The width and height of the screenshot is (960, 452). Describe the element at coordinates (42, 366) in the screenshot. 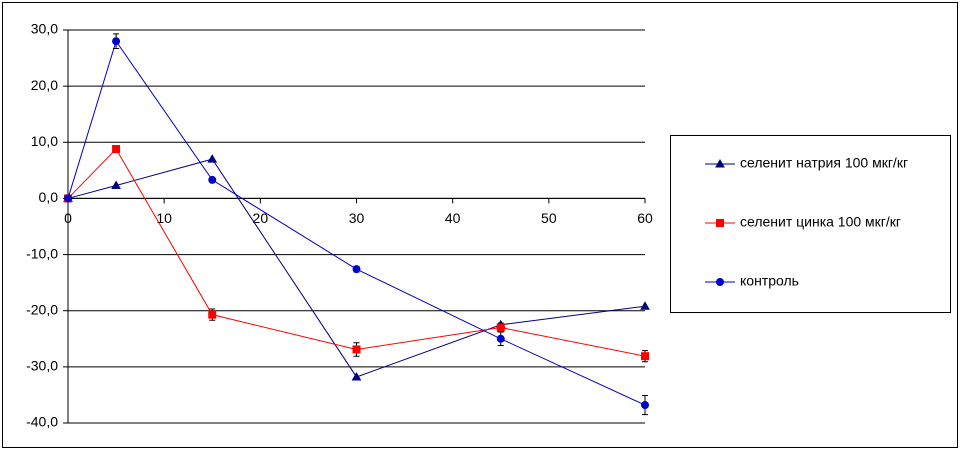

I see `y-tick-label: -30,0` at that location.